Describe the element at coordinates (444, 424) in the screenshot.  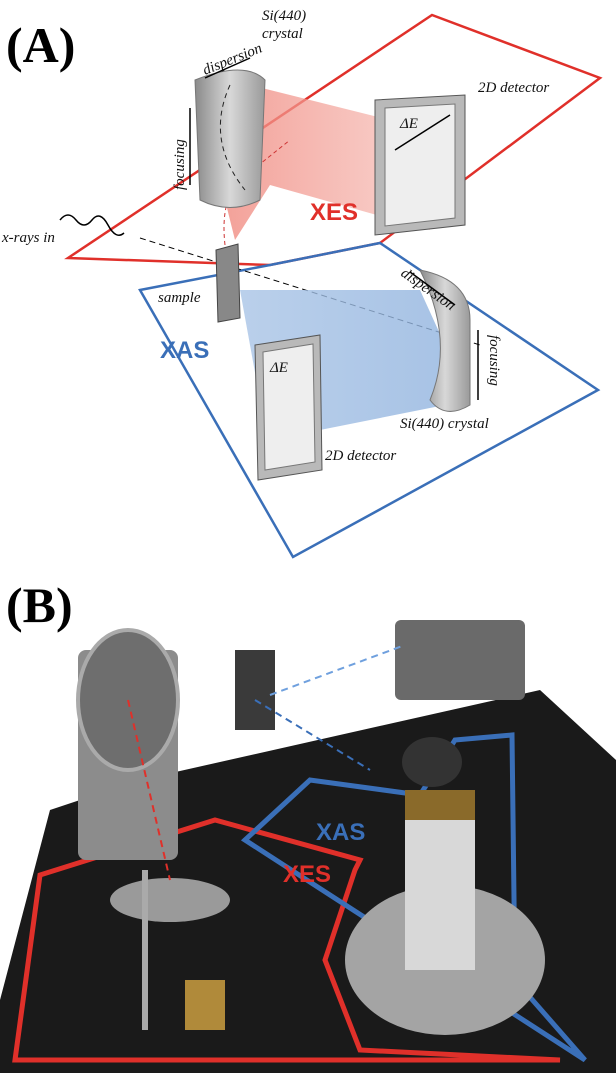
I see `annotation: Si(440) crystal` at that location.